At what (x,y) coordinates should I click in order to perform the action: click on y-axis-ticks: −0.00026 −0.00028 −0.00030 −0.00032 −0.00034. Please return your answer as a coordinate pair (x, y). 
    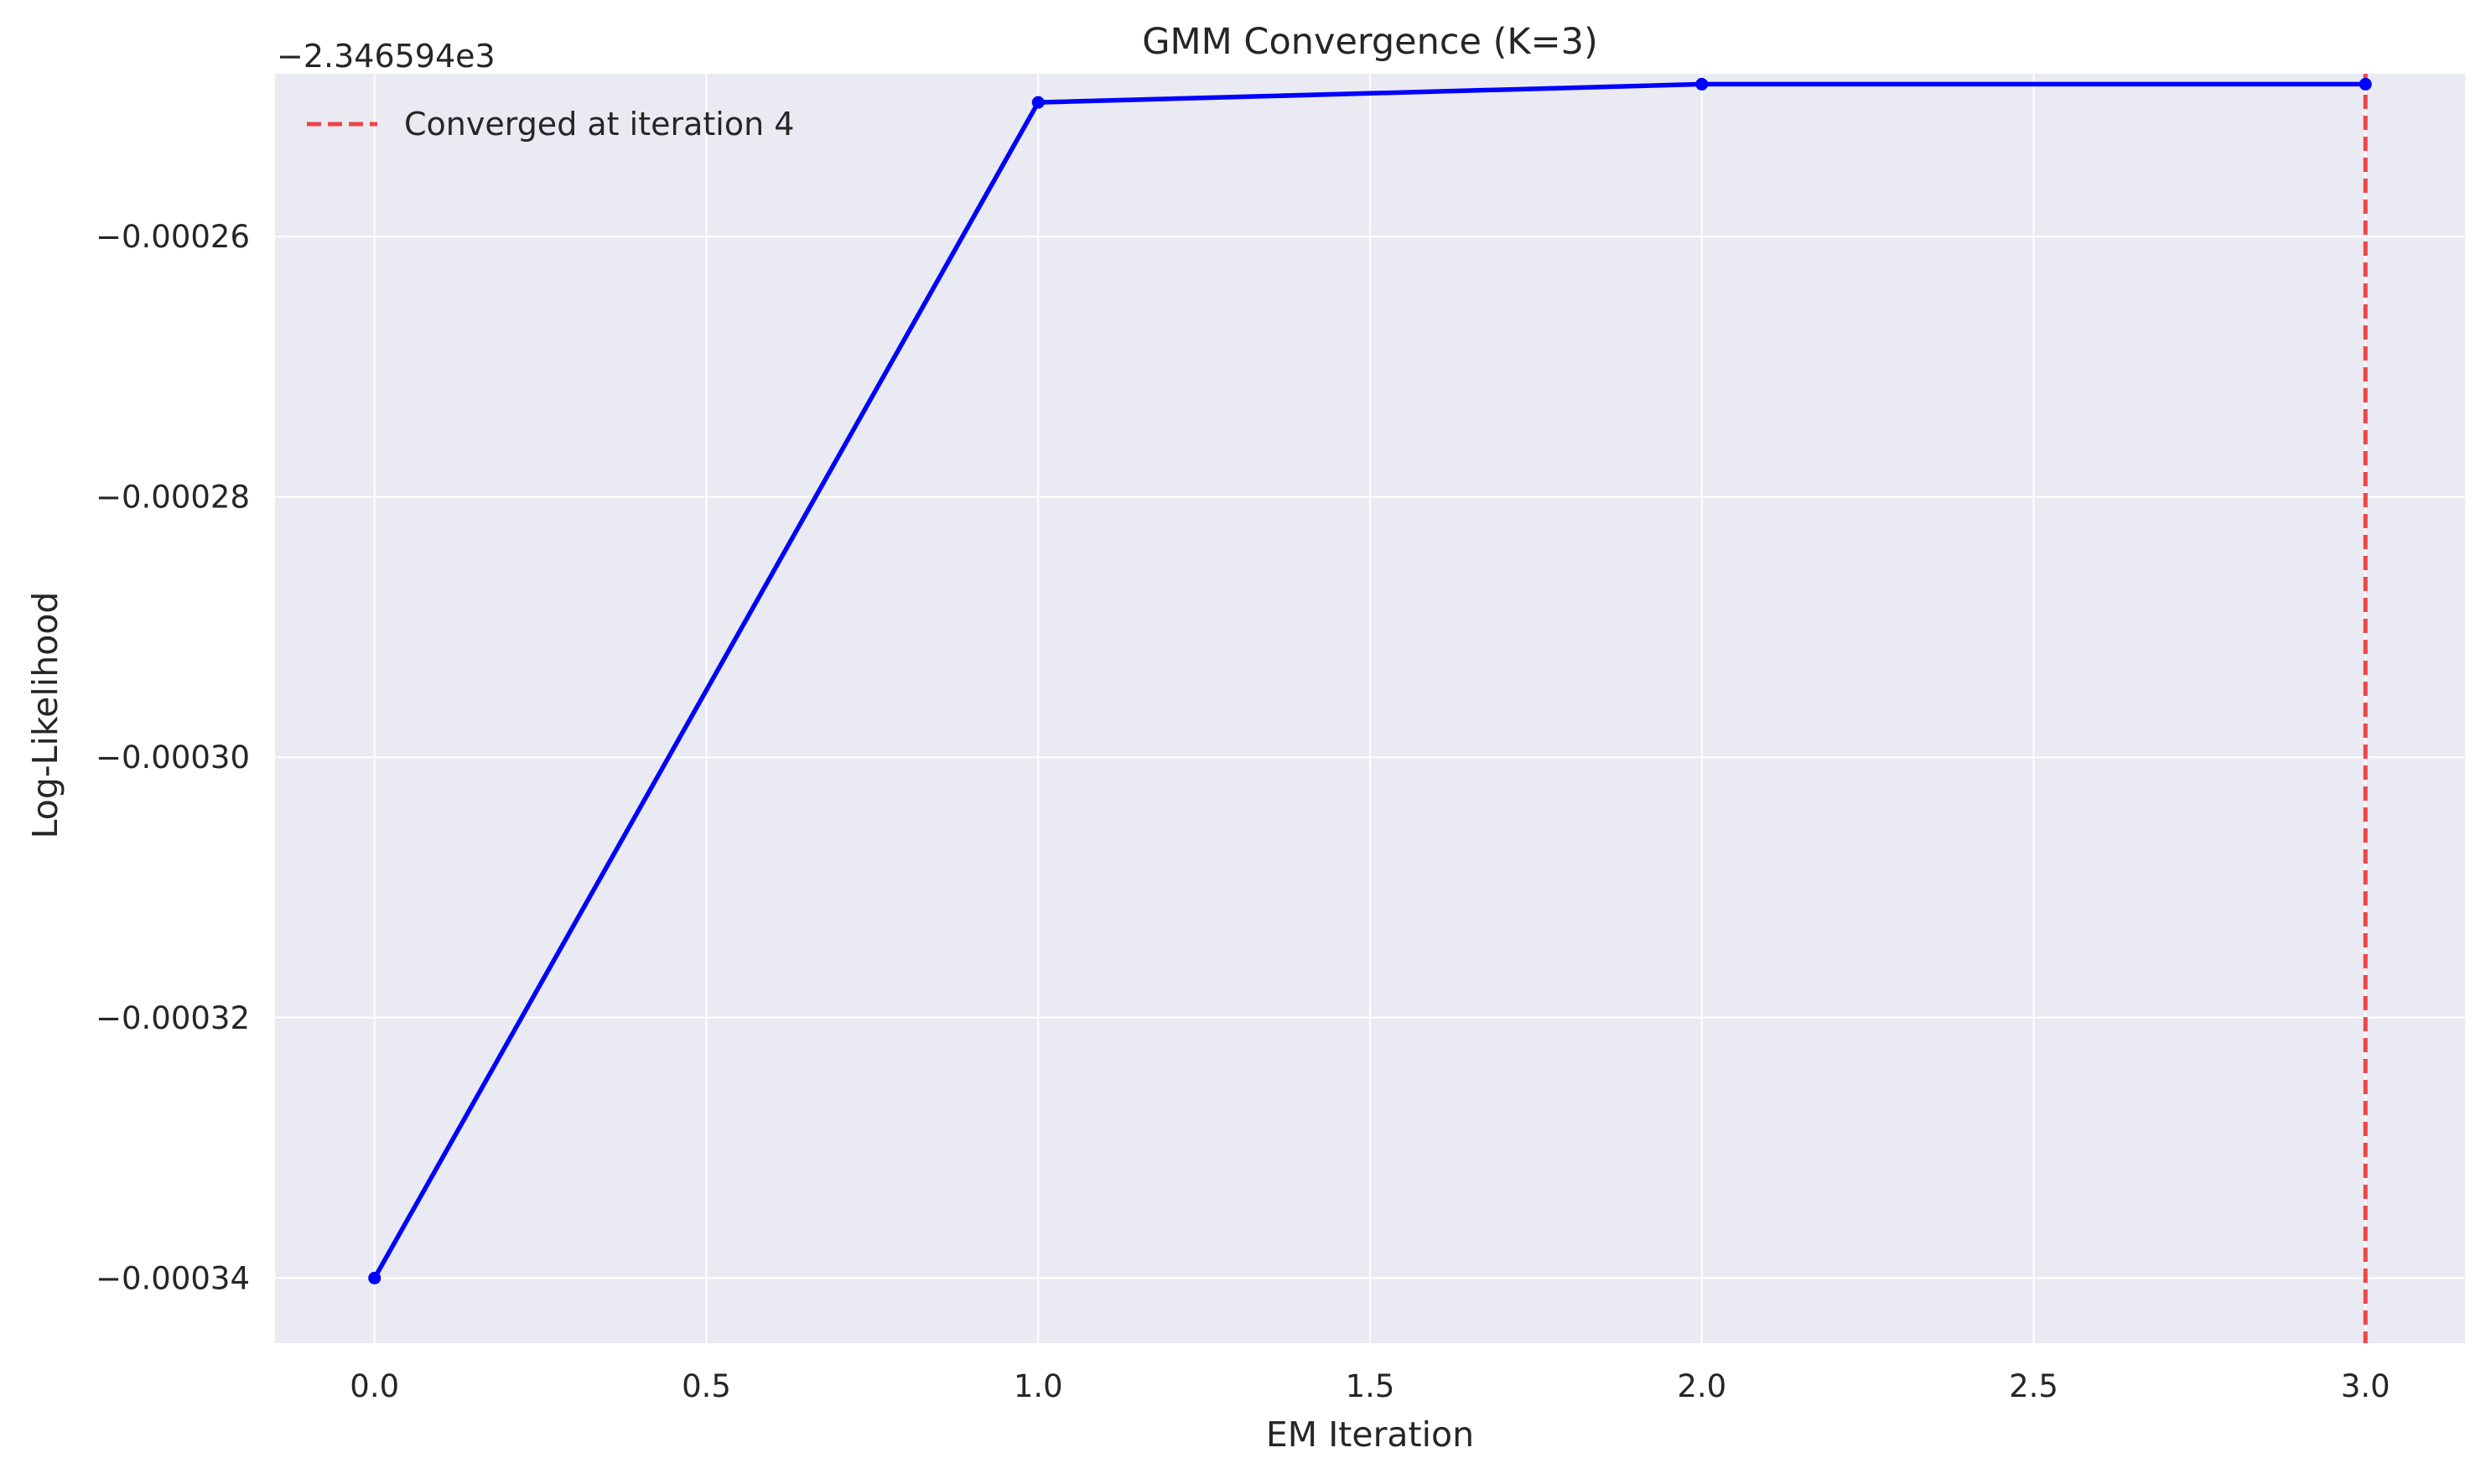
    Looking at the image, I should click on (173, 757).